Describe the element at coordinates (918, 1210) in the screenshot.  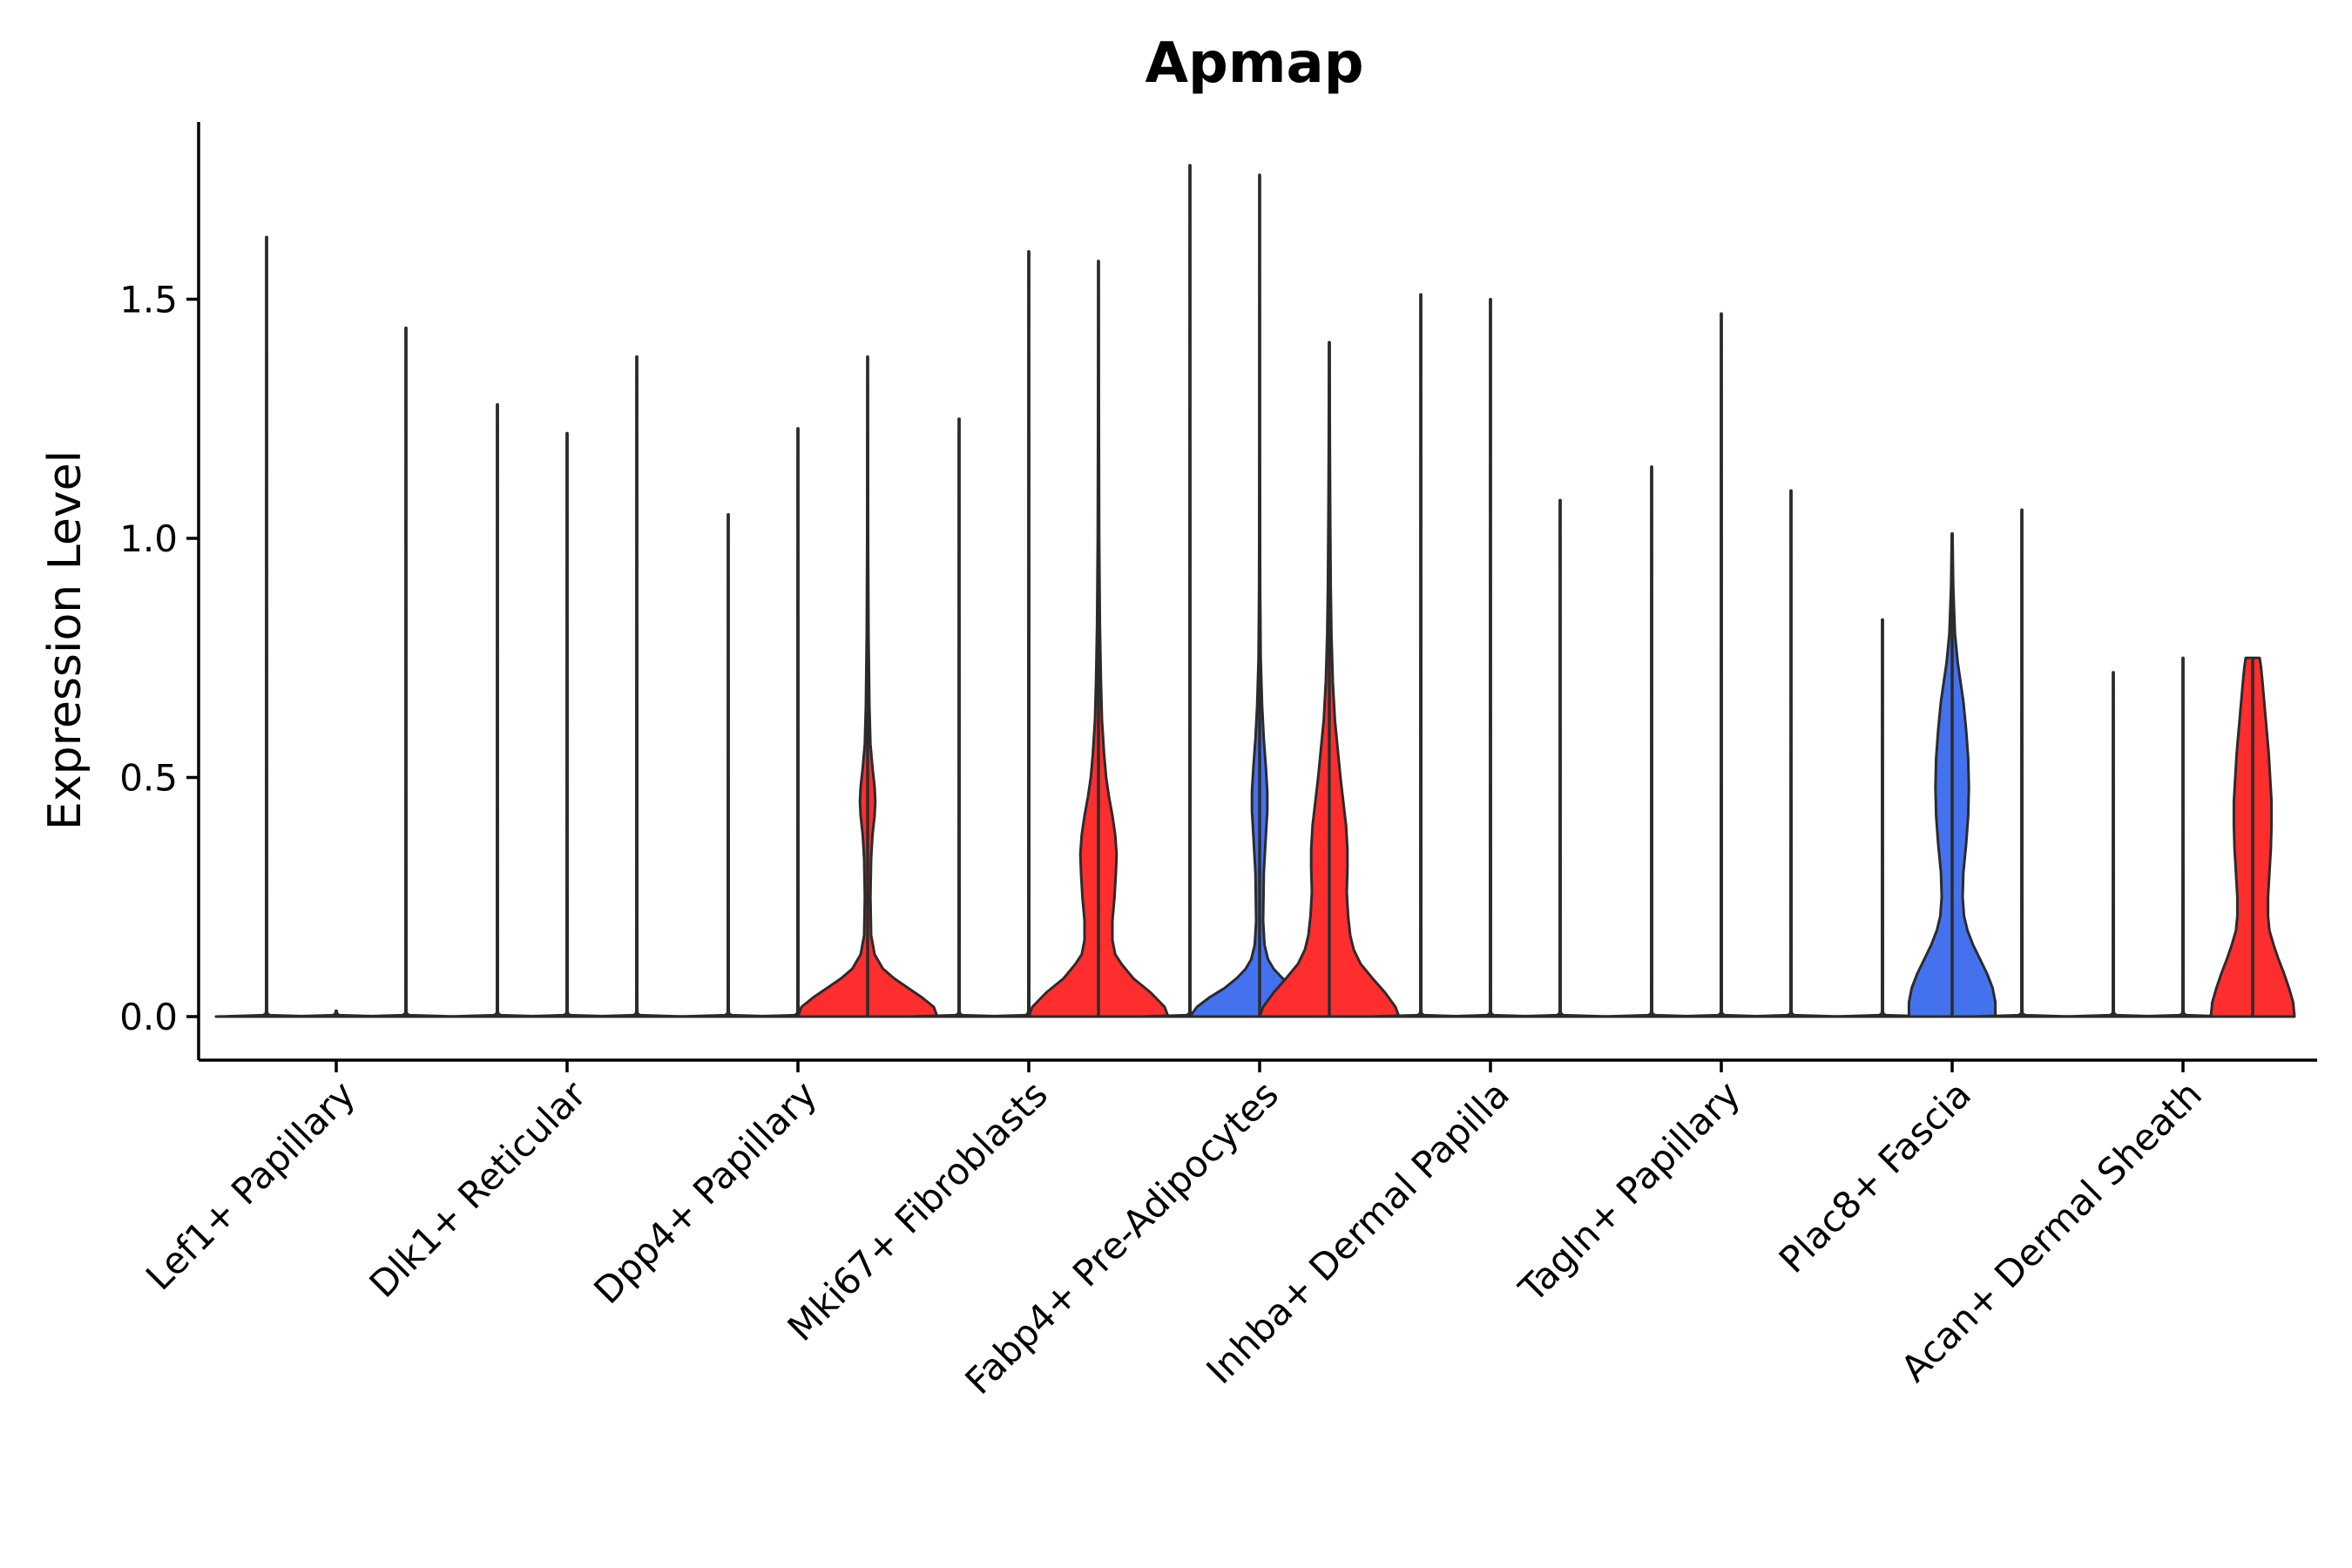
I see `x-tick-label: Mki67+ Fibroblasts` at that location.